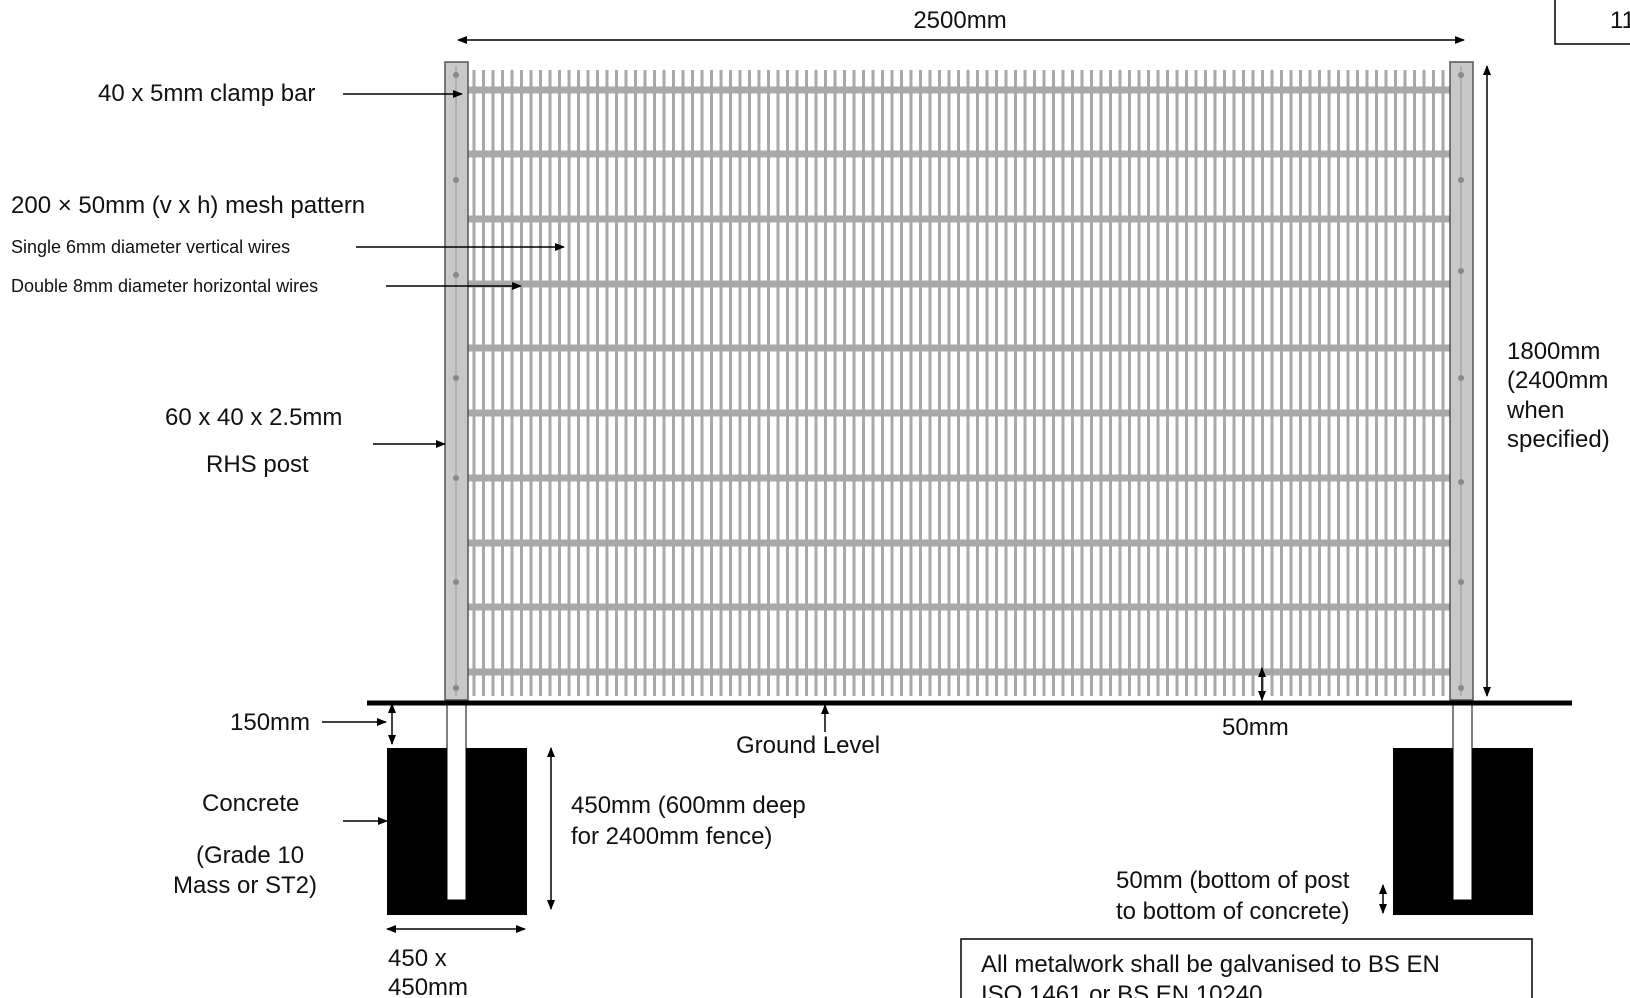 The width and height of the screenshot is (1630, 998). Describe the element at coordinates (188, 205) in the screenshot. I see `mesh-pattern-label: 200 × 50mm (v x h) mesh pattern` at that location.